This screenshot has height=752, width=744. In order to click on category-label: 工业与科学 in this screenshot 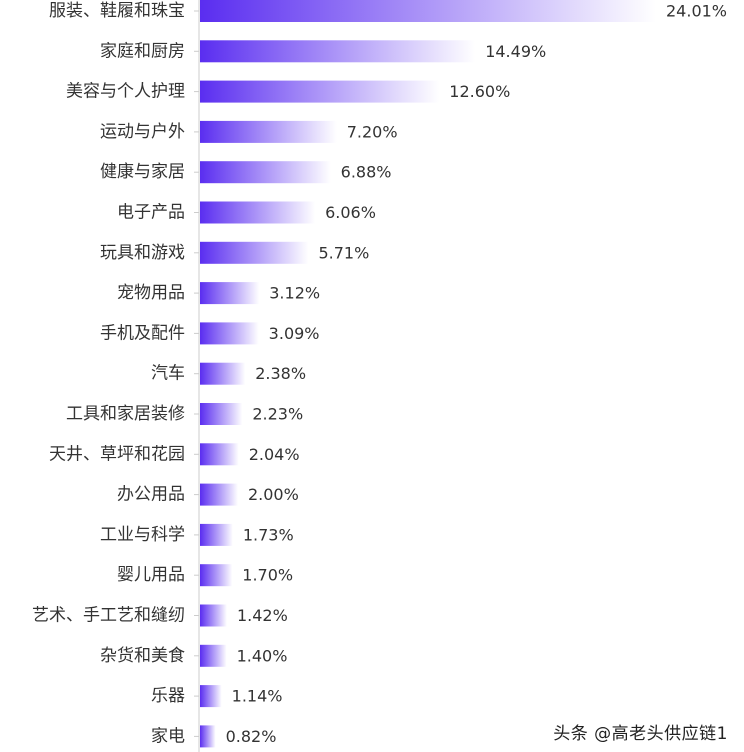, I will do `click(142, 535)`.